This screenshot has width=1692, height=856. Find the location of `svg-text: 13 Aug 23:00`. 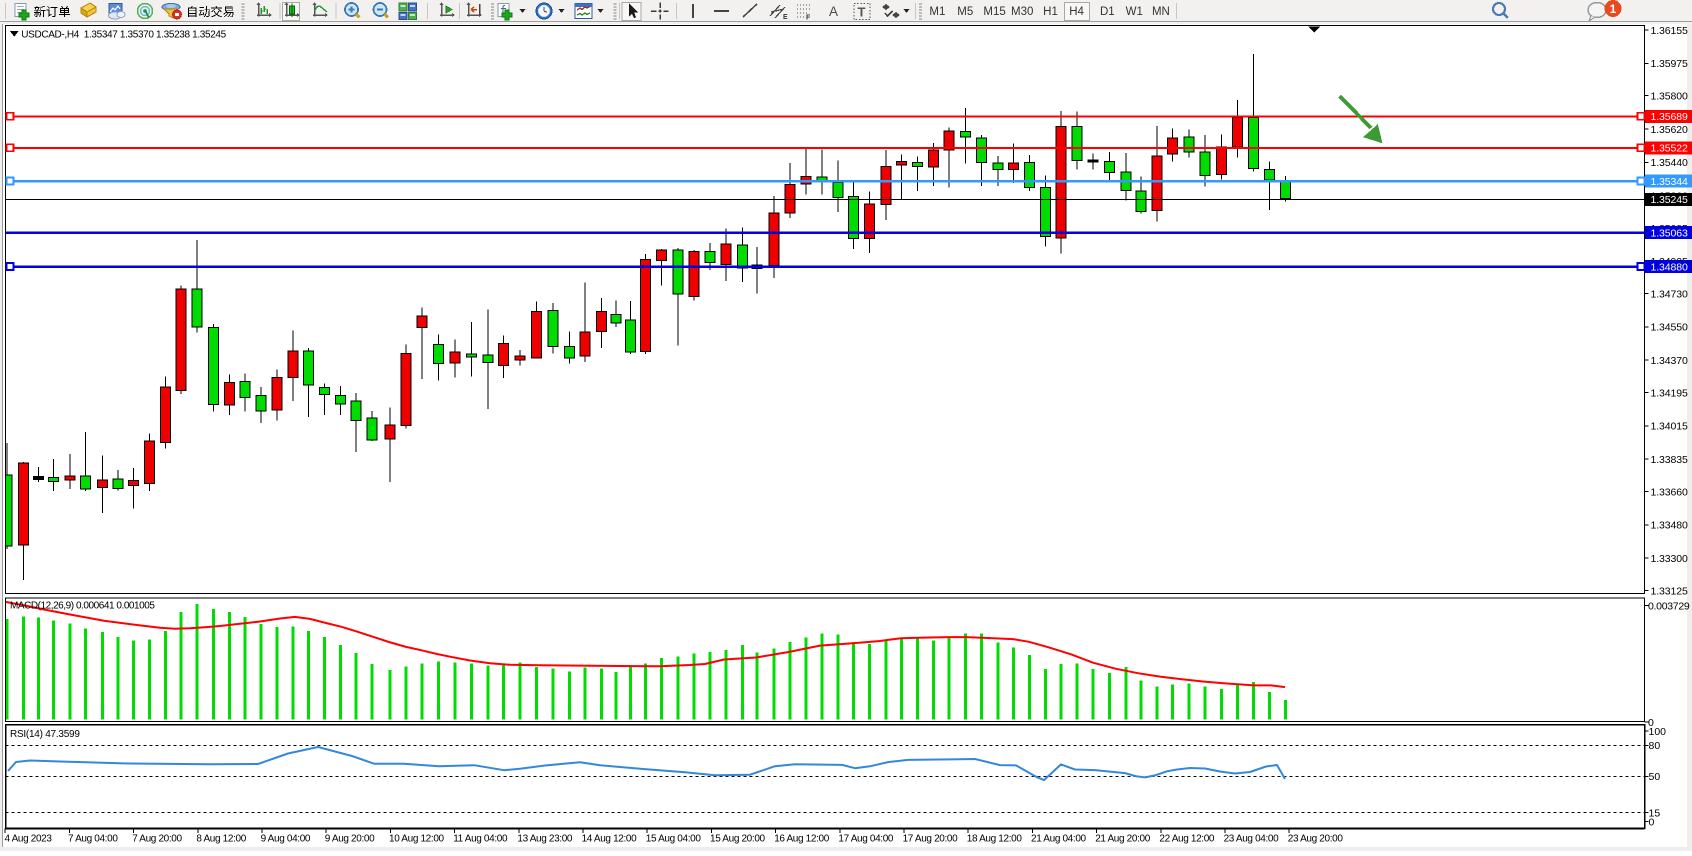

svg-text: 13 Aug 23:00 is located at coordinates (545, 838).